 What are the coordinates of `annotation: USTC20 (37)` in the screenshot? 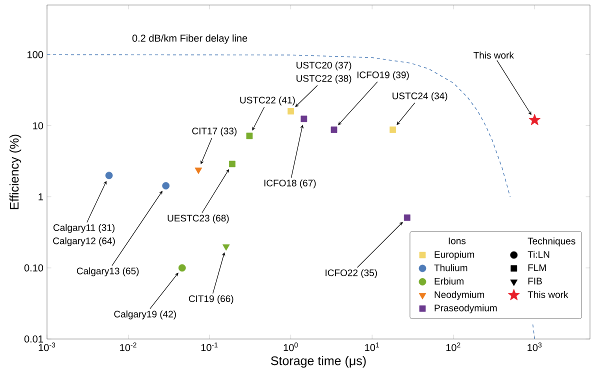 It's located at (324, 66).